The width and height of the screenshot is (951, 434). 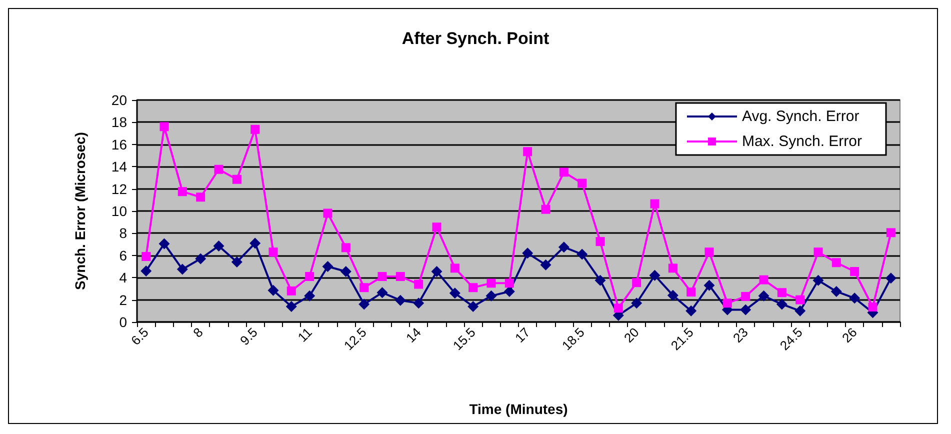 What do you see at coordinates (119, 211) in the screenshot?
I see `y-tick-label: 10` at bounding box center [119, 211].